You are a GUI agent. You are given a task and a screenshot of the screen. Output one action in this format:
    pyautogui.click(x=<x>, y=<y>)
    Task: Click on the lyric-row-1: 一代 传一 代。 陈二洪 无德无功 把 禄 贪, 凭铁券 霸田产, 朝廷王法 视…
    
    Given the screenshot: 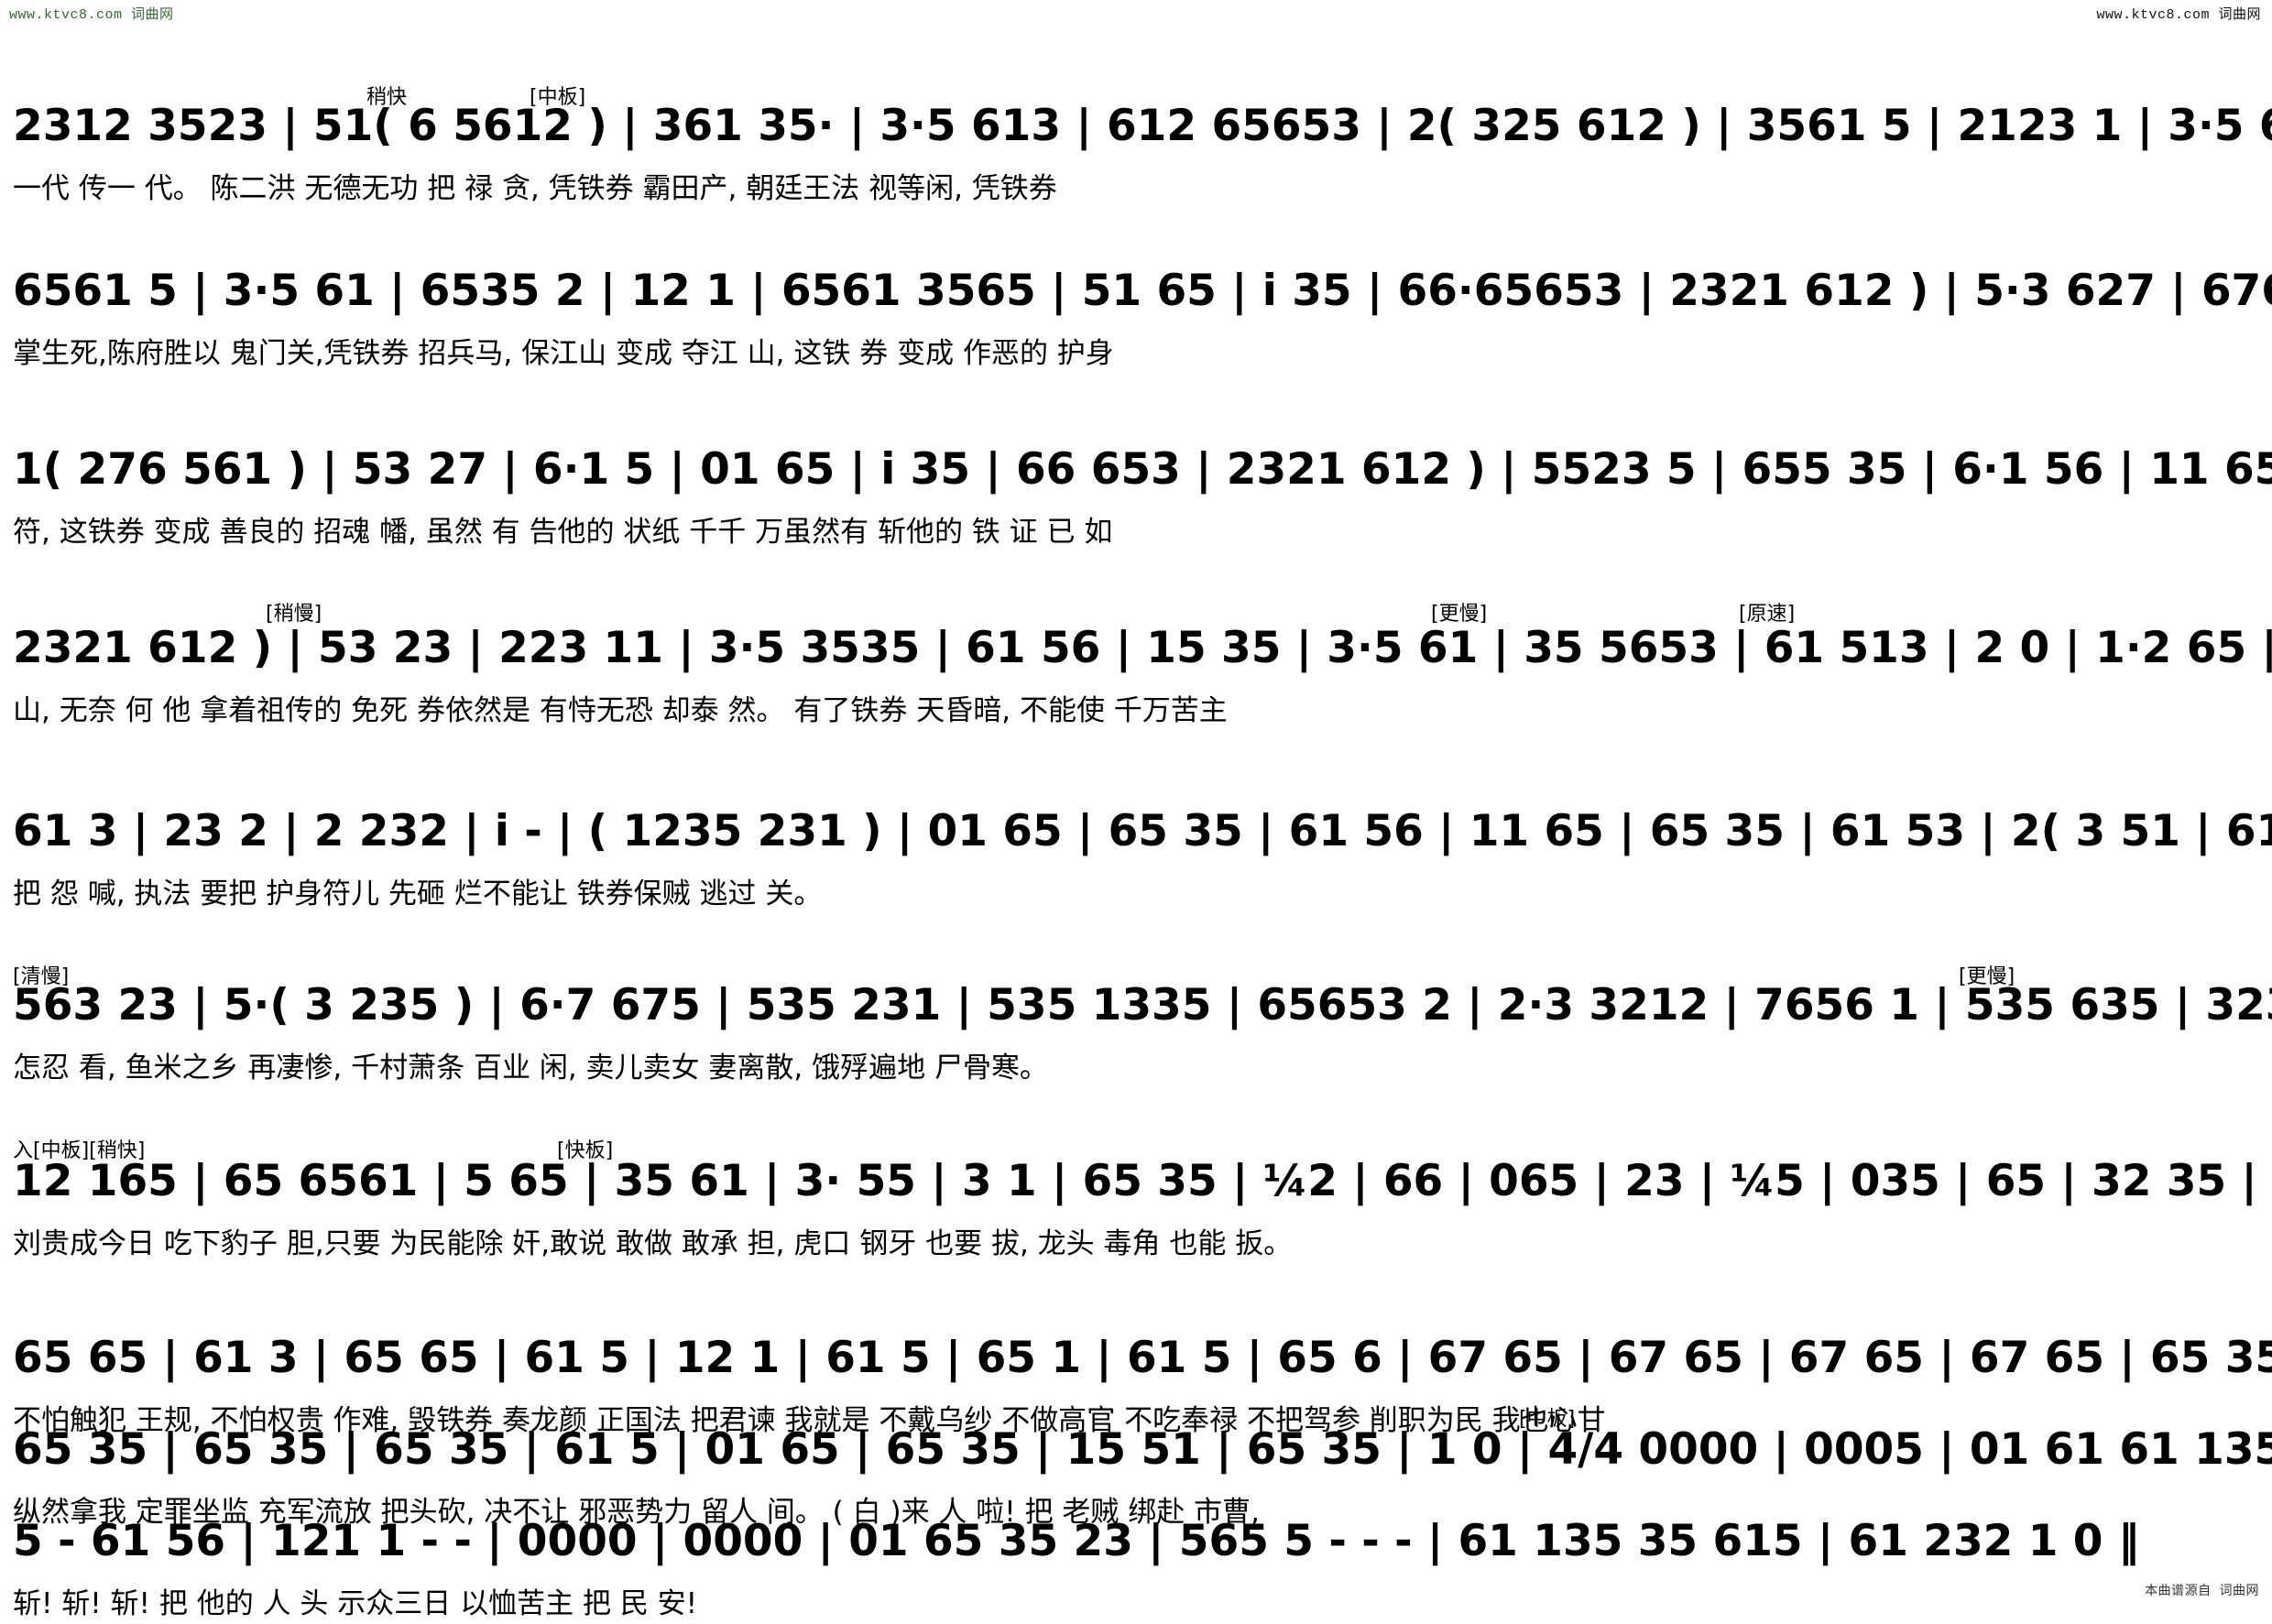 What is the action you would take?
    pyautogui.click(x=535, y=188)
    